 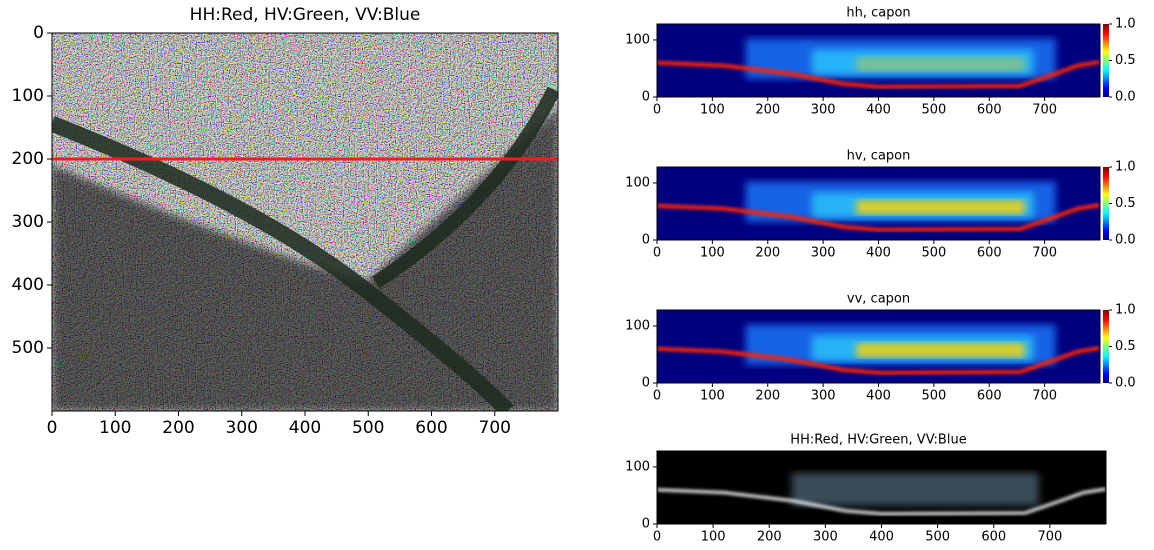 What do you see at coordinates (879, 156) in the screenshot?
I see `chart-title: hv, capon` at bounding box center [879, 156].